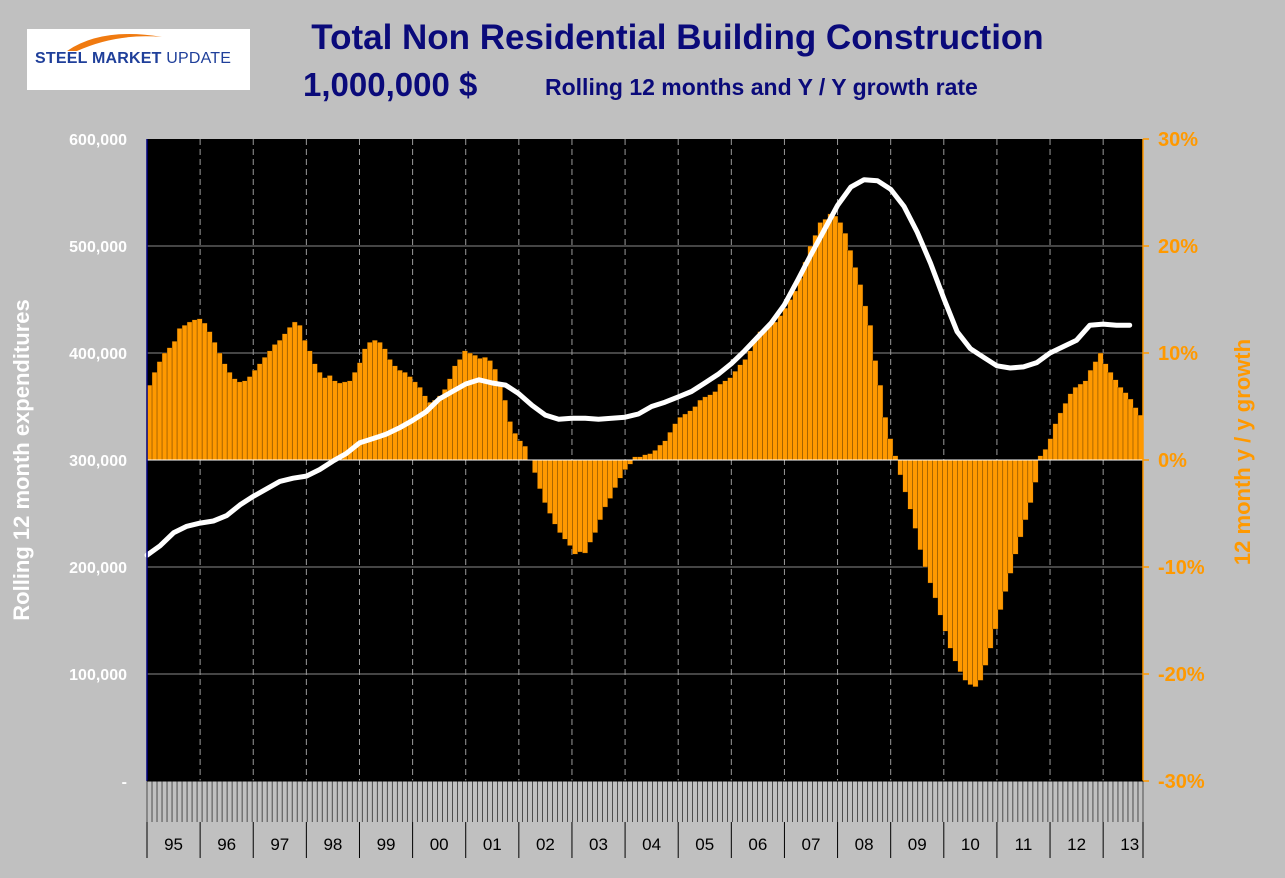 This screenshot has height=878, width=1285. What do you see at coordinates (390, 84) in the screenshot?
I see `chart-units: 1,000,000 $` at bounding box center [390, 84].